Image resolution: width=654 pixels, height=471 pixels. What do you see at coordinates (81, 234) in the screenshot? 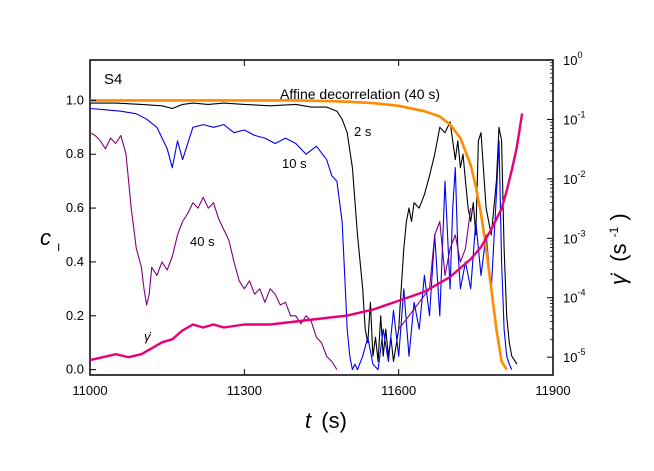
I see `left-y-axis-ticks: 0.0 0.2 0.4 0.6 0.8 1.0` at bounding box center [81, 234].